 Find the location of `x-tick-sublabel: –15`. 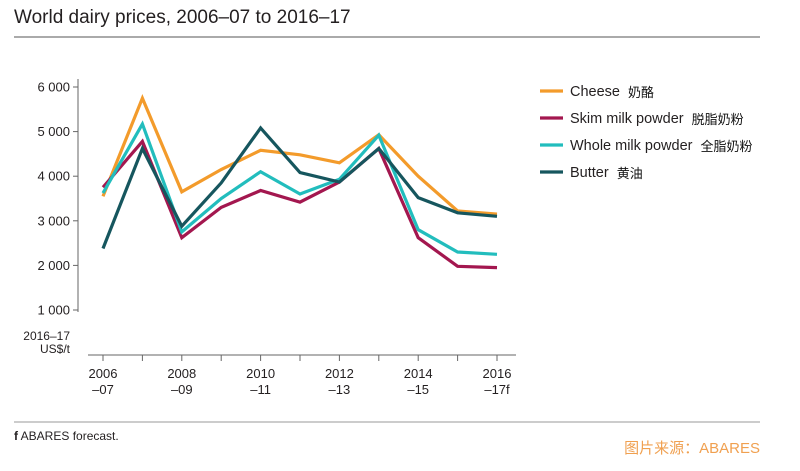

x-tick-sublabel: –15 is located at coordinates (418, 389).